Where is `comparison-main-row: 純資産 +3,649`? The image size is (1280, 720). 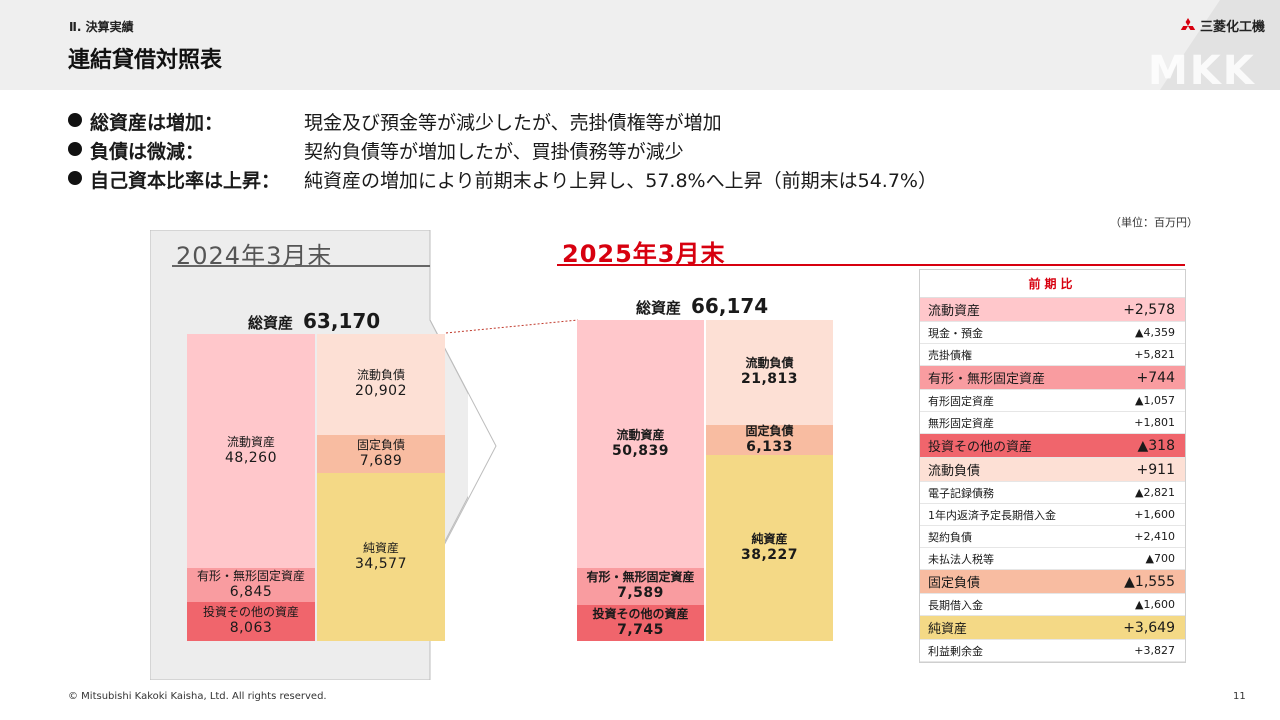
comparison-main-row: 純資産 +3,649 is located at coordinates (1052, 628).